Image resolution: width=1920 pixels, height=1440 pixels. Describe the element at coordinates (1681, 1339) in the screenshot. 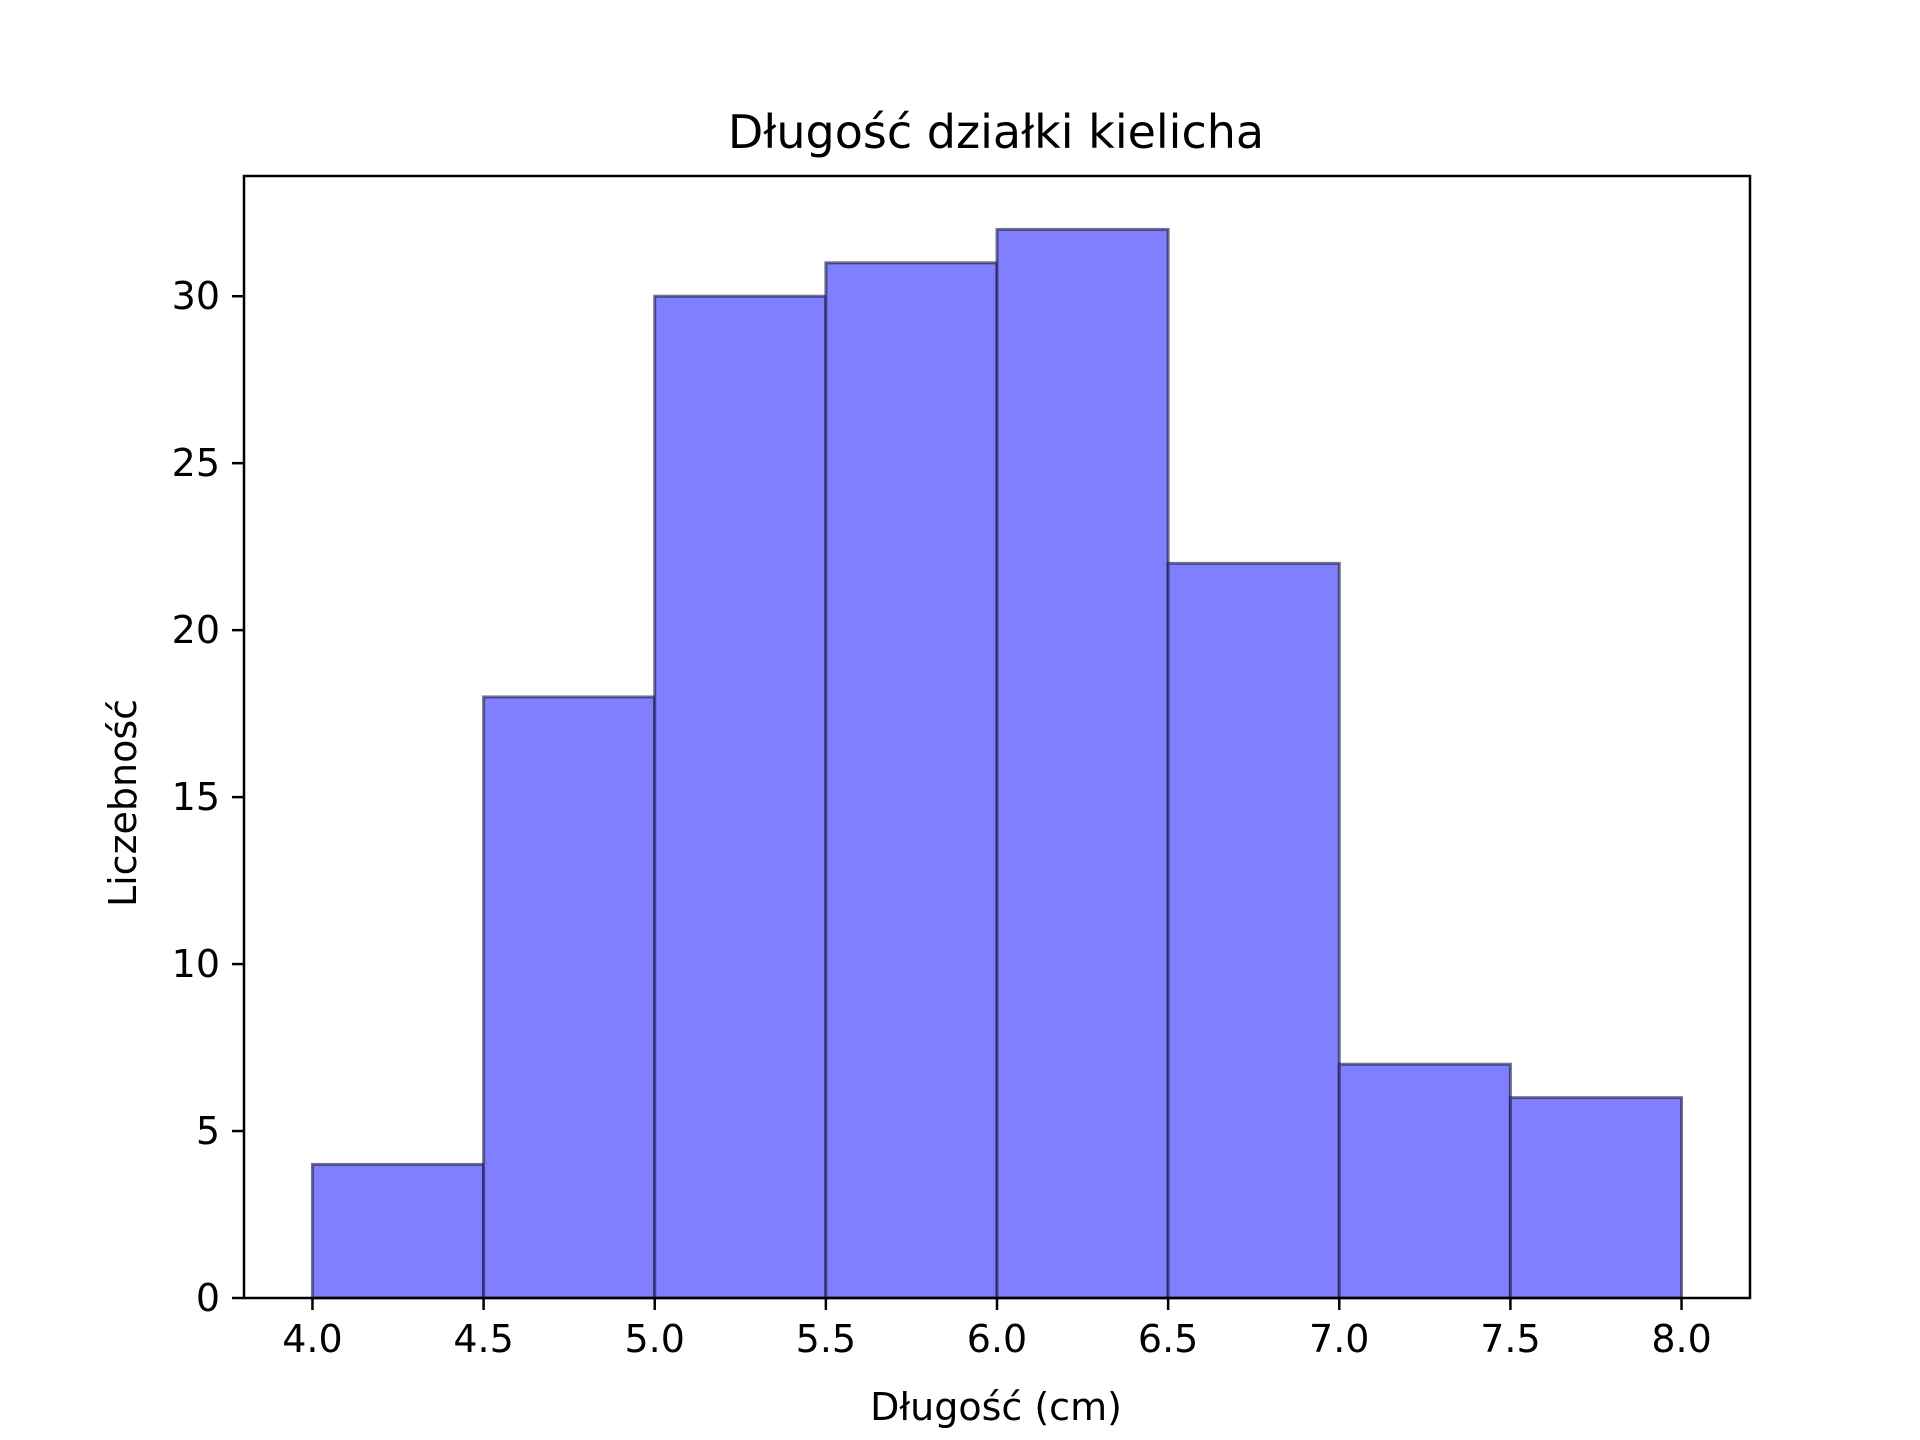

I see `x-tick-label-8: 8.0` at that location.